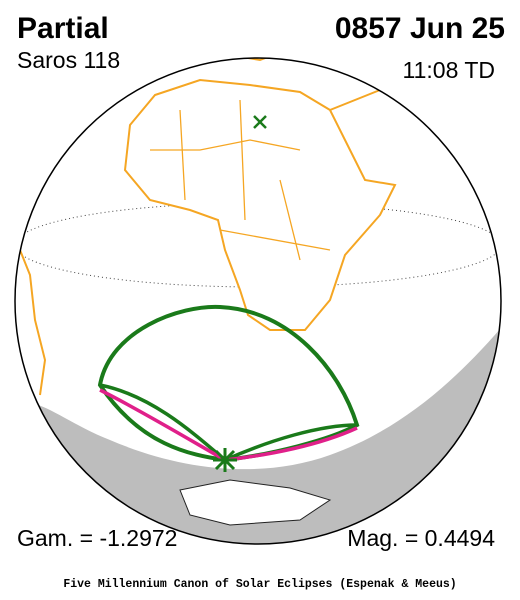 The height and width of the screenshot is (600, 520). I want to click on time: 11:08 TD, so click(449, 70).